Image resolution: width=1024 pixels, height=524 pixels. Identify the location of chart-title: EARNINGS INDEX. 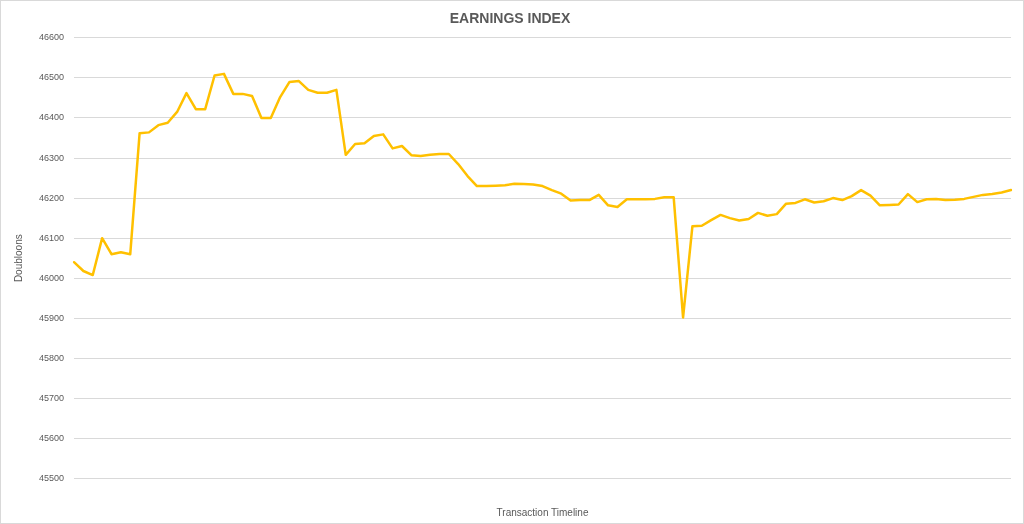
(510, 18).